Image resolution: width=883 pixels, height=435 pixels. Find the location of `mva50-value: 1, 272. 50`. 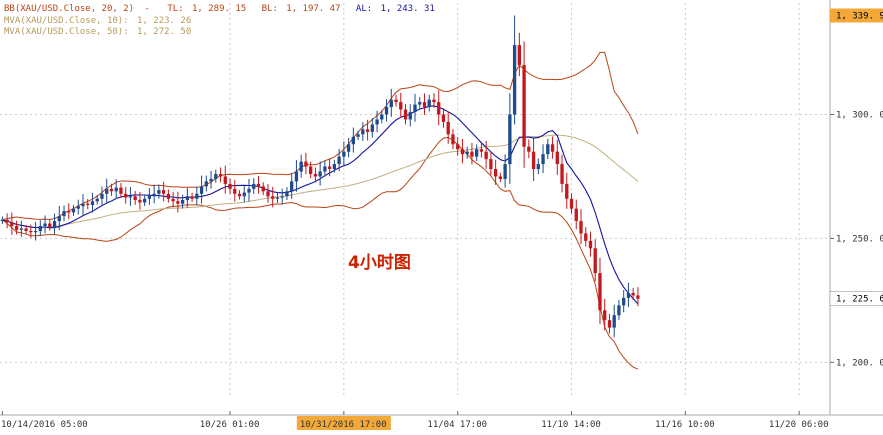

mva50-value: 1, 272. 50 is located at coordinates (164, 32).